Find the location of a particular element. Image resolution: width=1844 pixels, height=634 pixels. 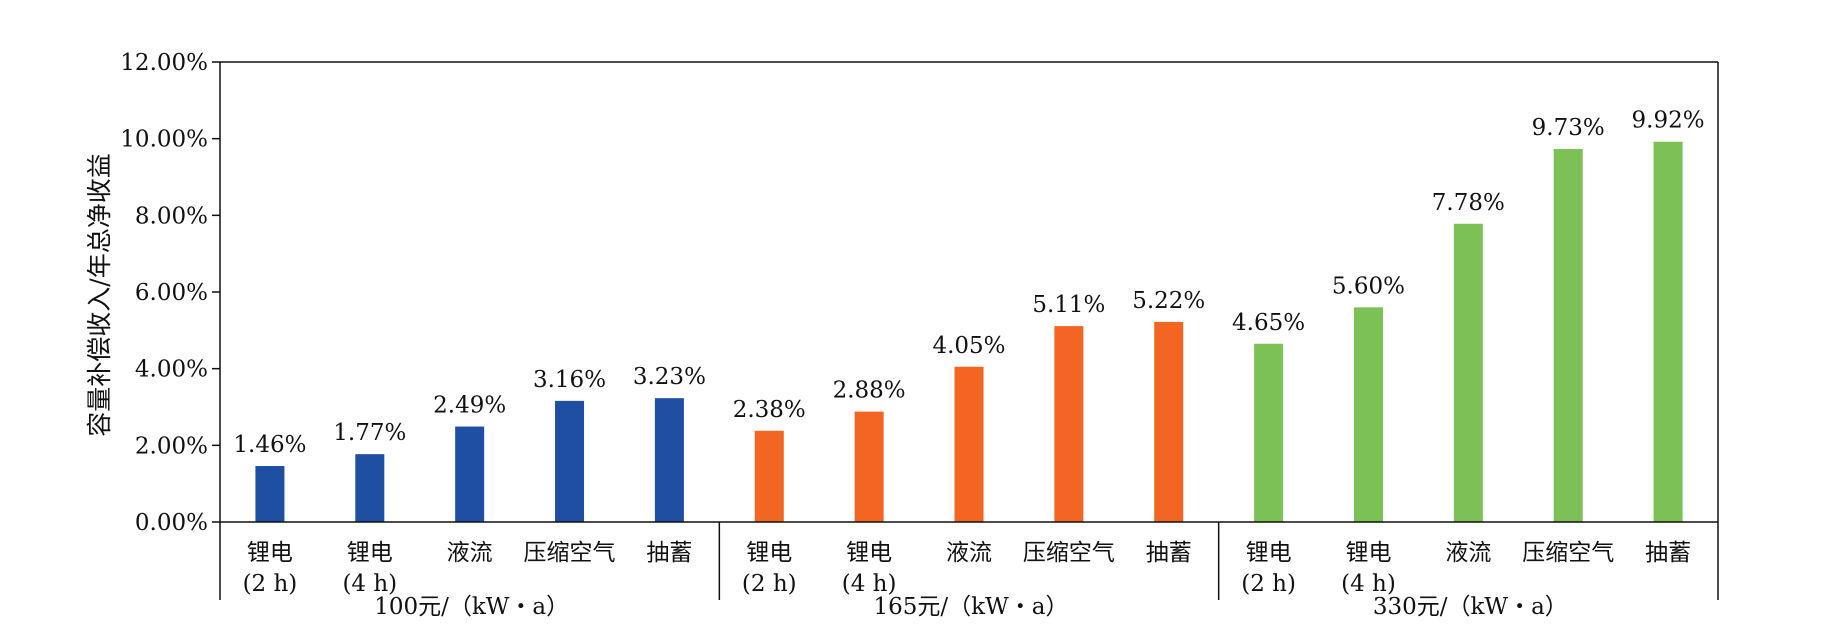

bar-value-label: 9.73% is located at coordinates (1568, 128).